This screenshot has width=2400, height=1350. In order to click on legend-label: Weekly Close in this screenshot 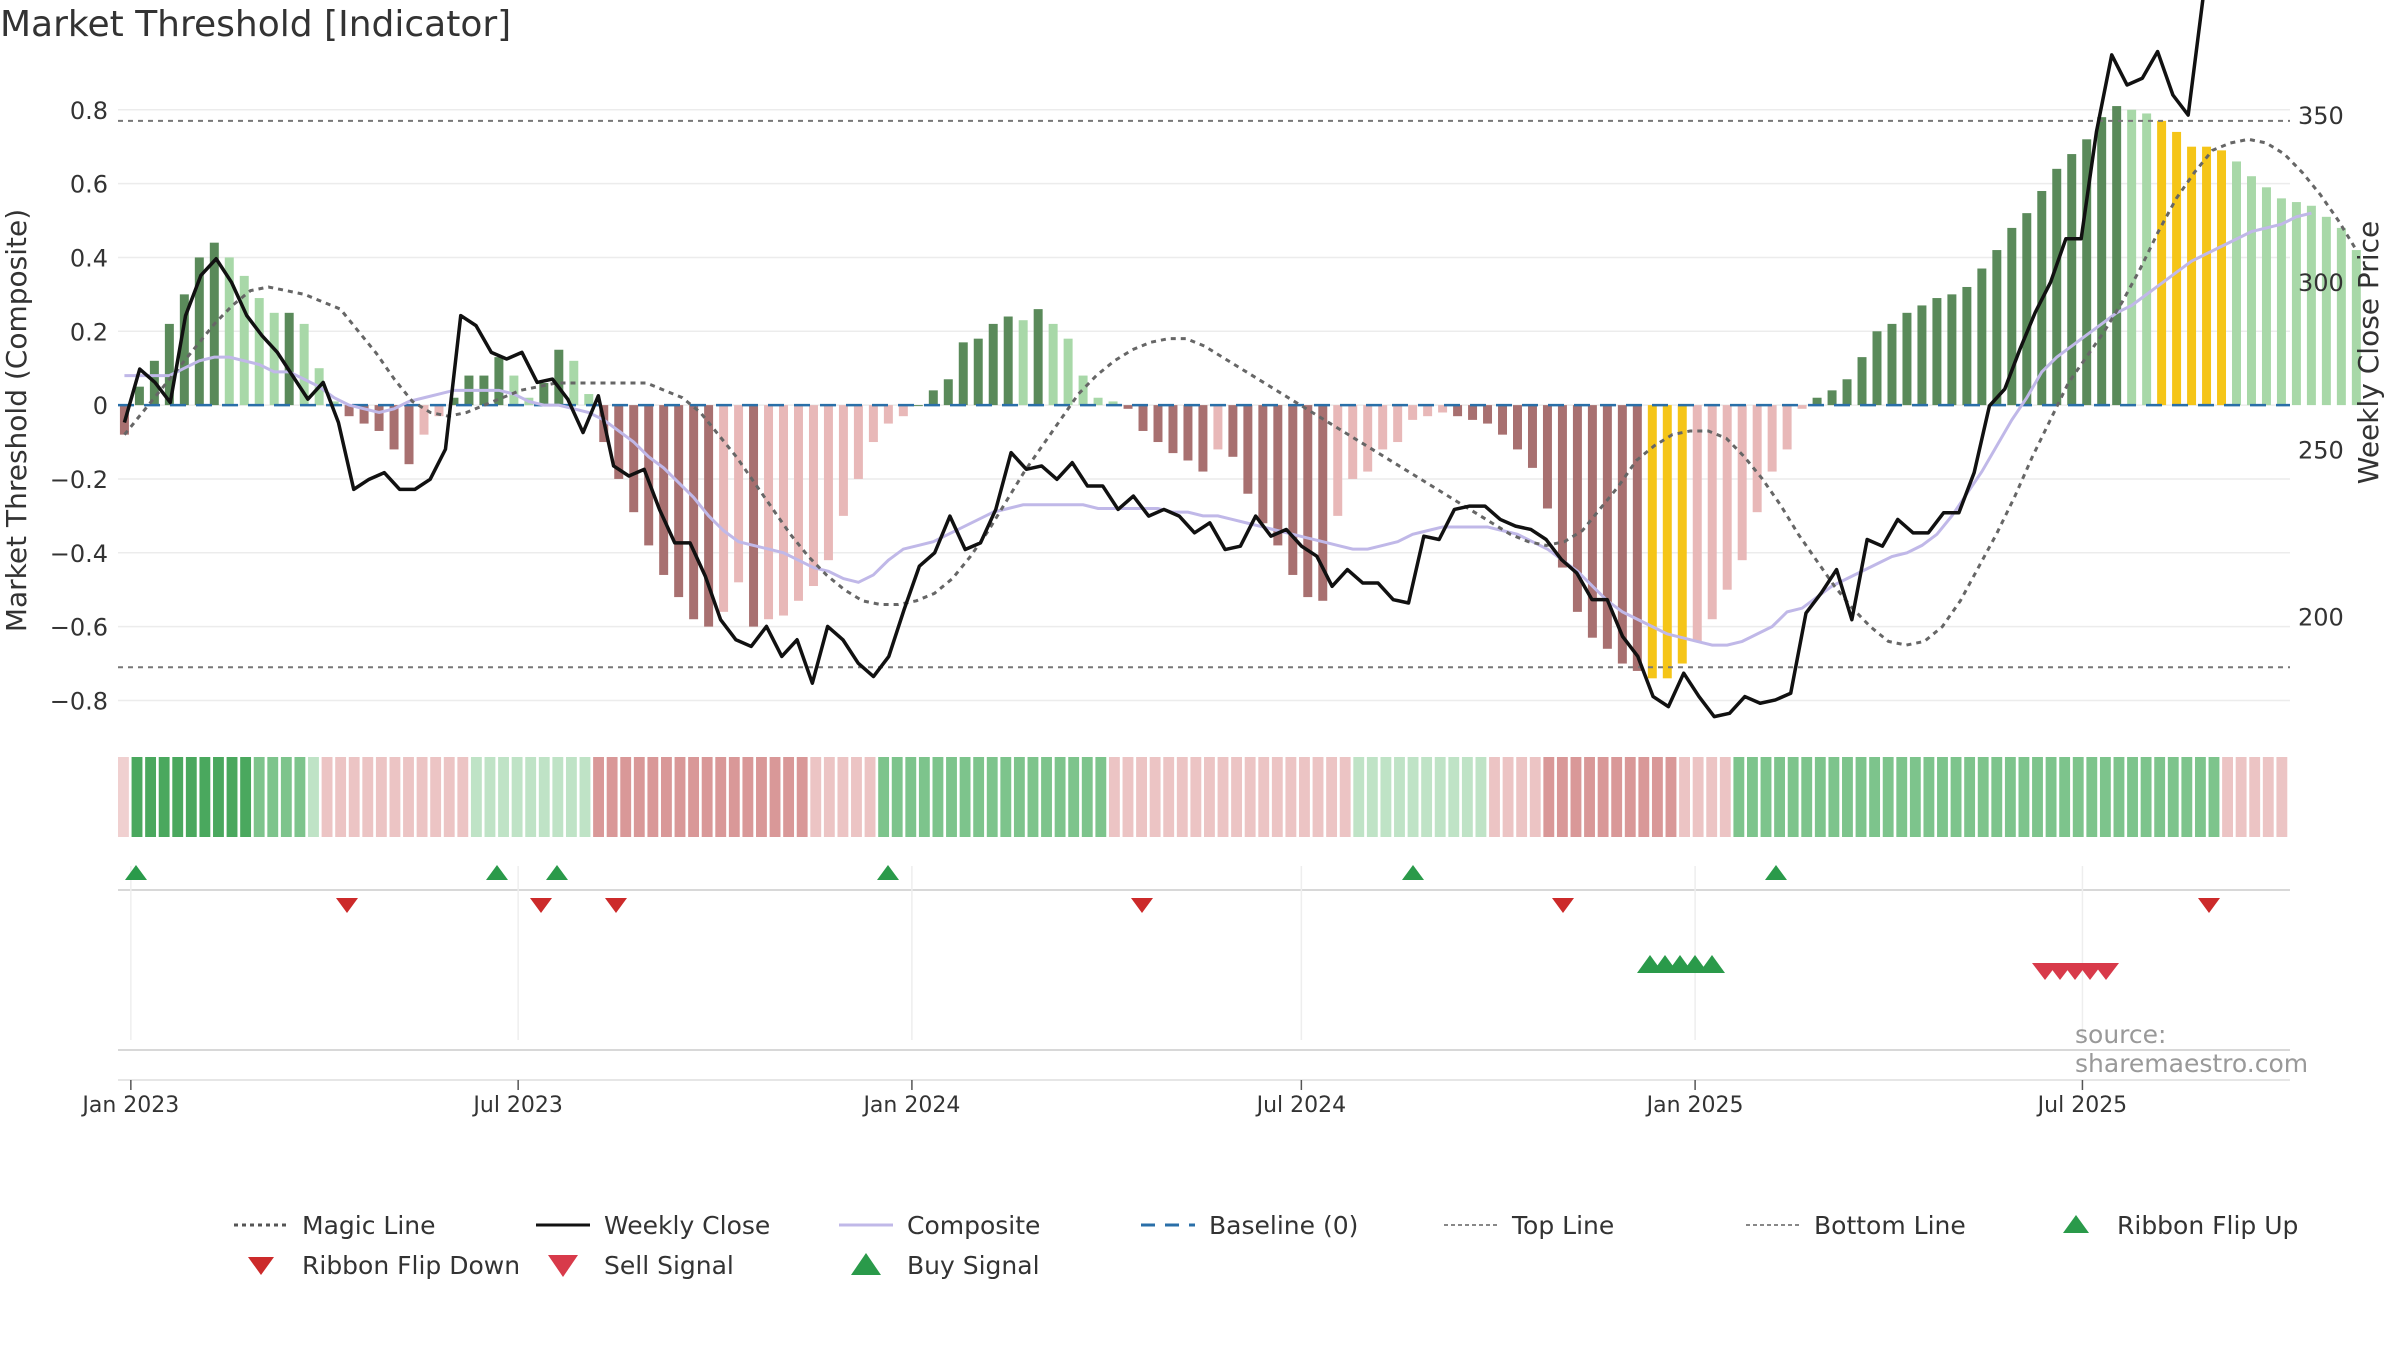, I will do `click(687, 1225)`.